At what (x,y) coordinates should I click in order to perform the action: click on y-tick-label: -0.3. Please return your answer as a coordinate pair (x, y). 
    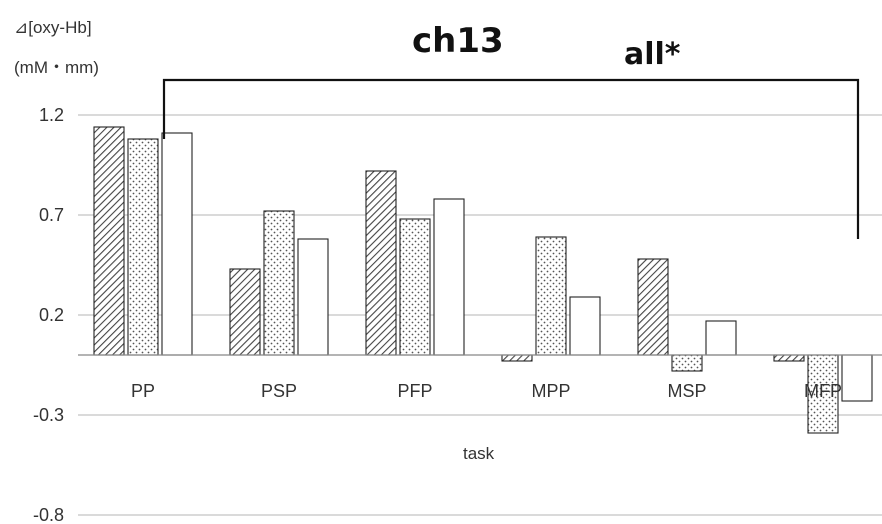
    Looking at the image, I should click on (48, 415).